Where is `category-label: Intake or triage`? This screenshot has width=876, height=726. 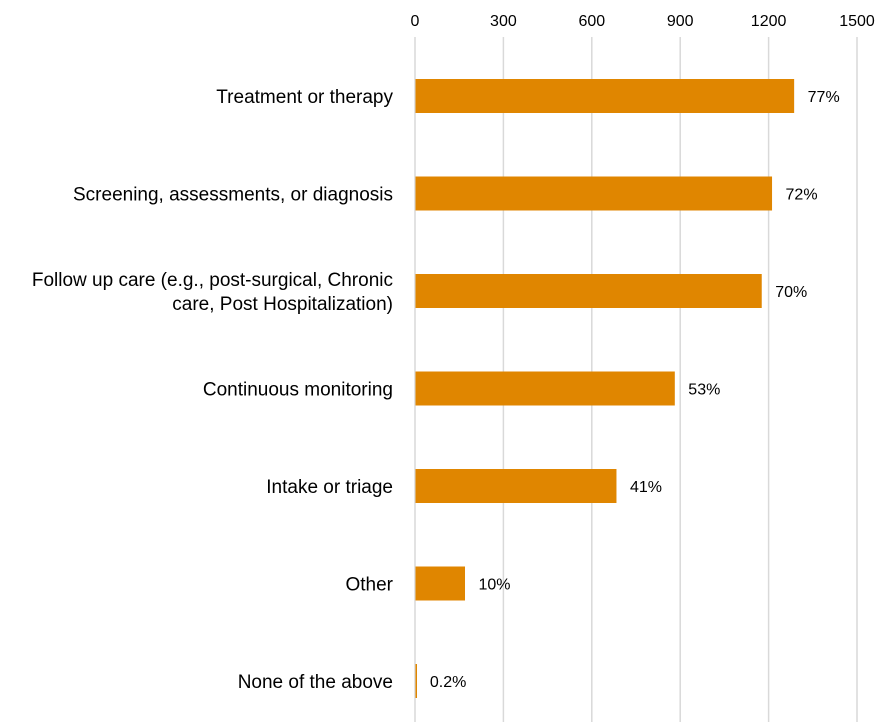 category-label: Intake or triage is located at coordinates (329, 487).